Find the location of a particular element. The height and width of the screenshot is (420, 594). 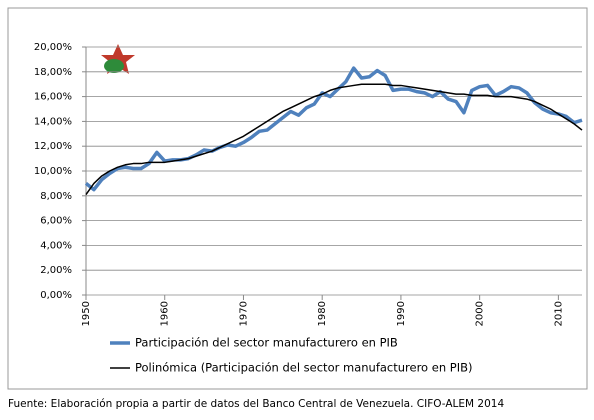

x-tick-label: 1960 is located at coordinates (165, 313).